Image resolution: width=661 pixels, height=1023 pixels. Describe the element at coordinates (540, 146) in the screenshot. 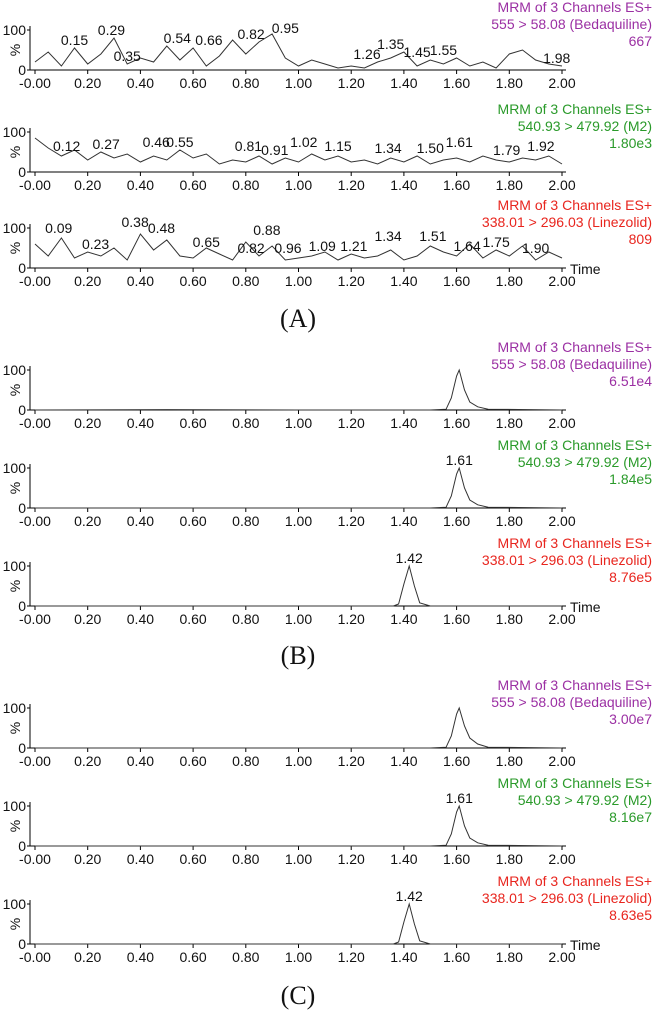

I see `peak-label: 1.92` at that location.